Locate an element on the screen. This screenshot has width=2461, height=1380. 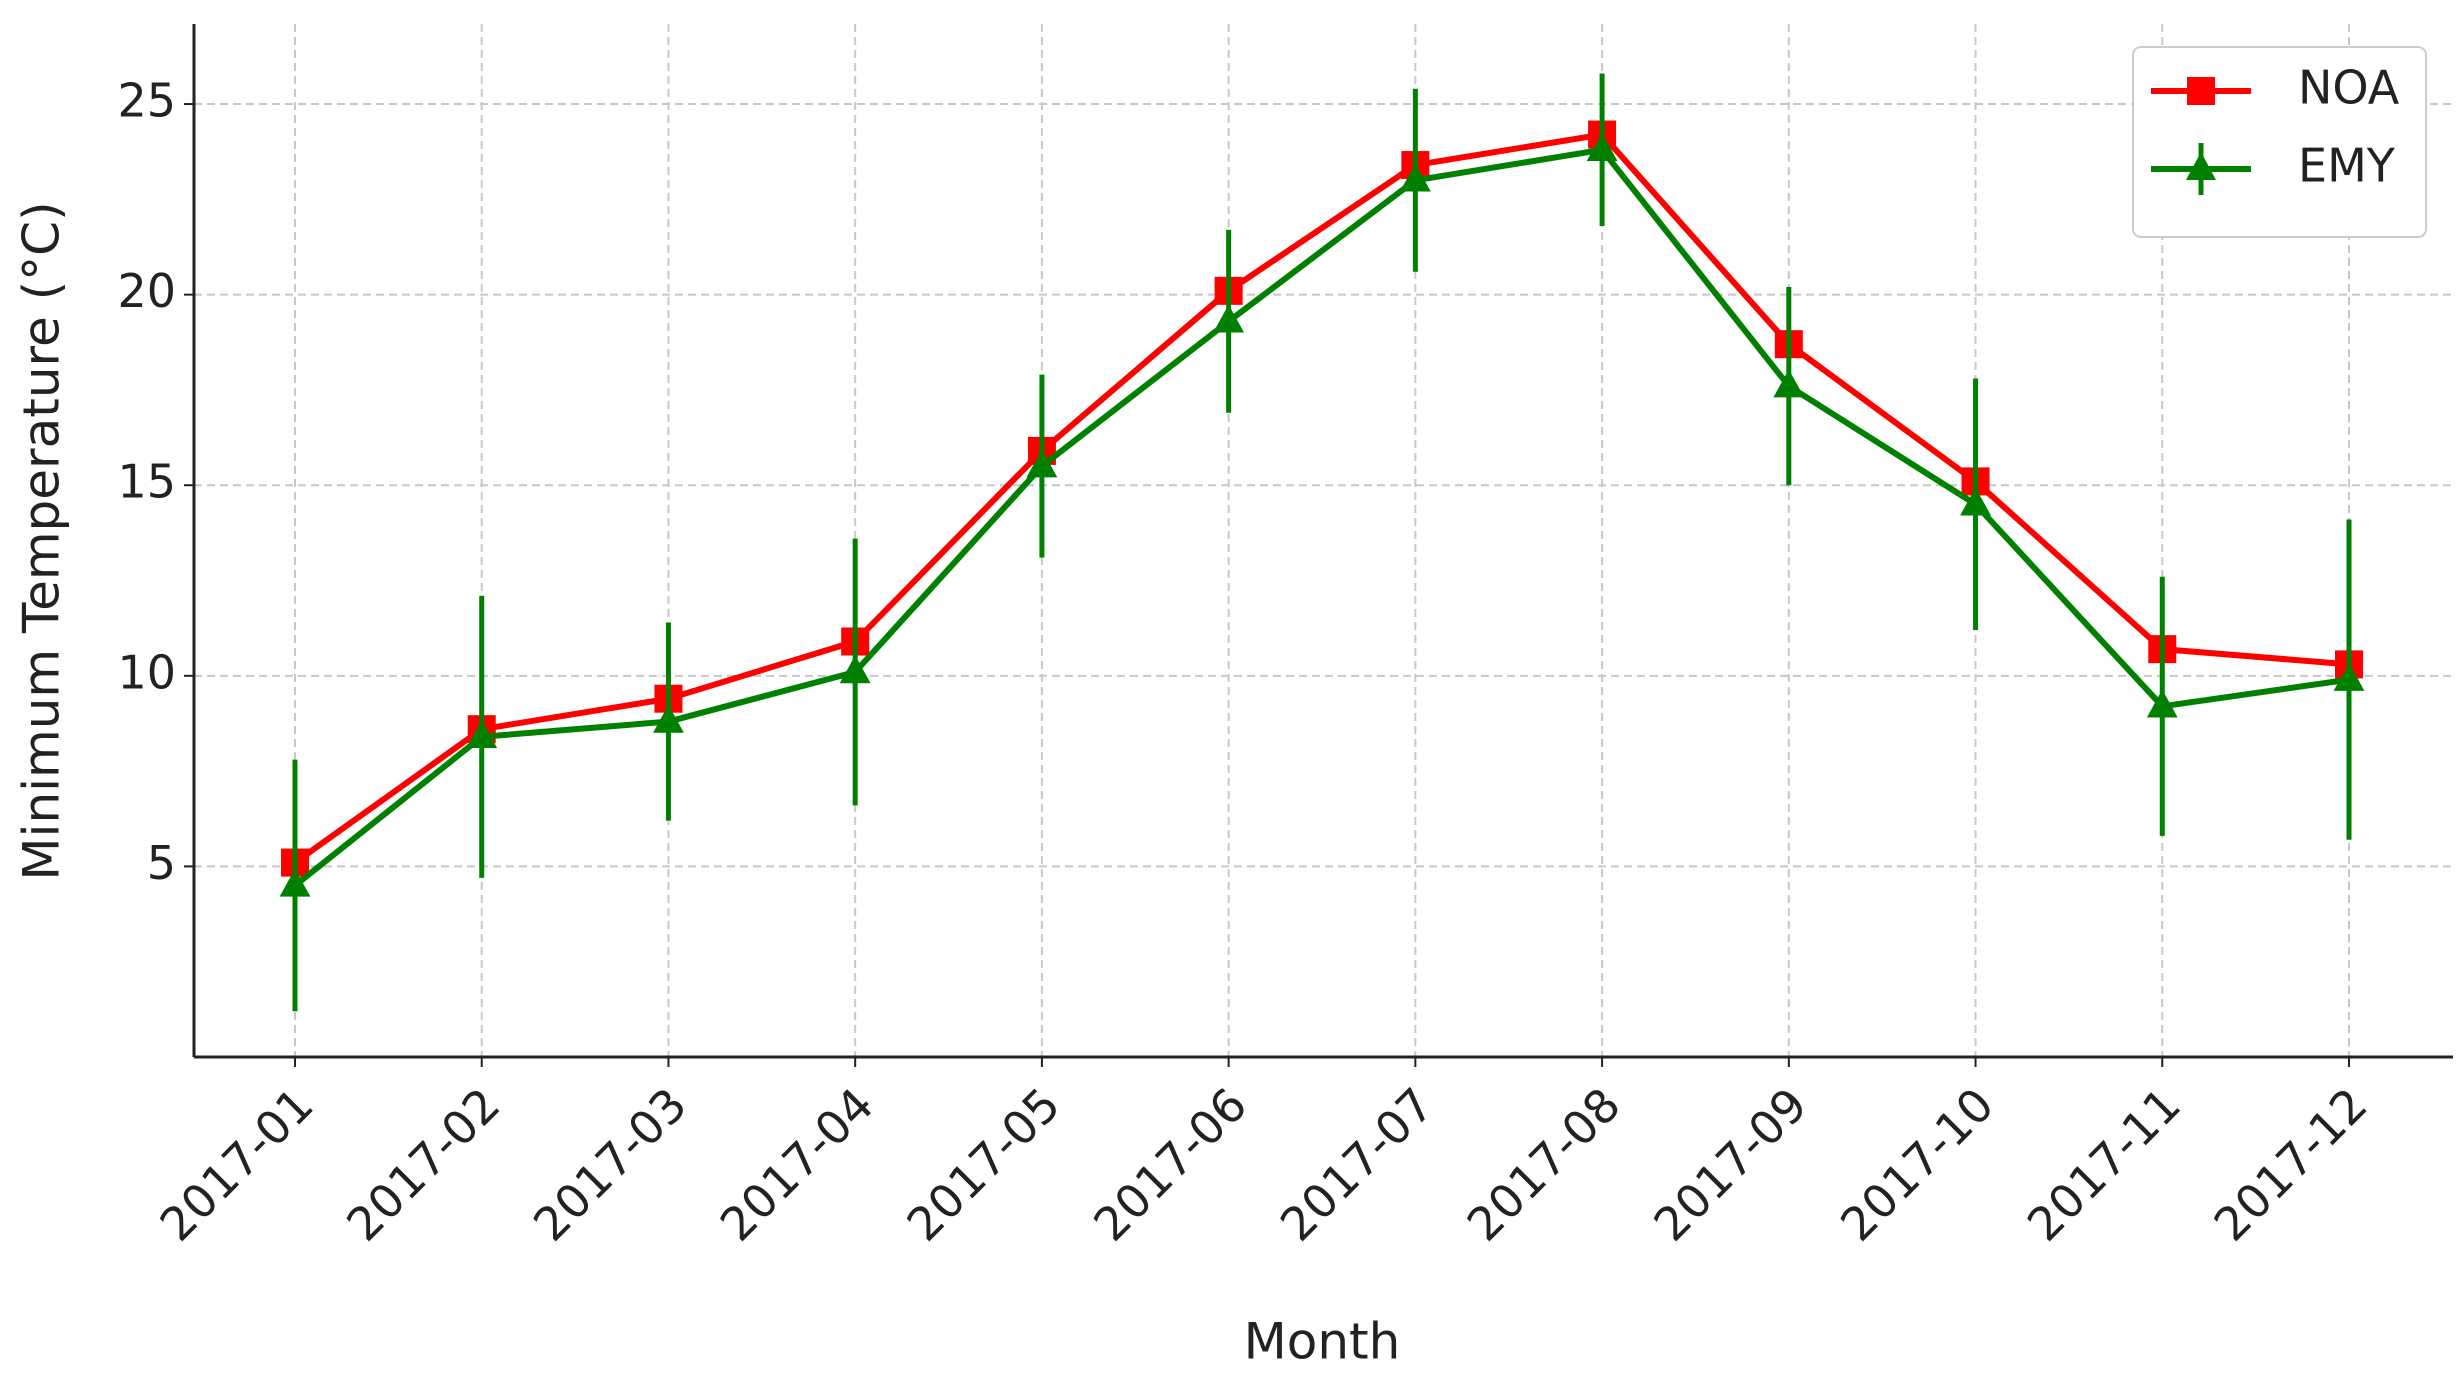
x-tick-label: 2017-10 is located at coordinates (1917, 1164).